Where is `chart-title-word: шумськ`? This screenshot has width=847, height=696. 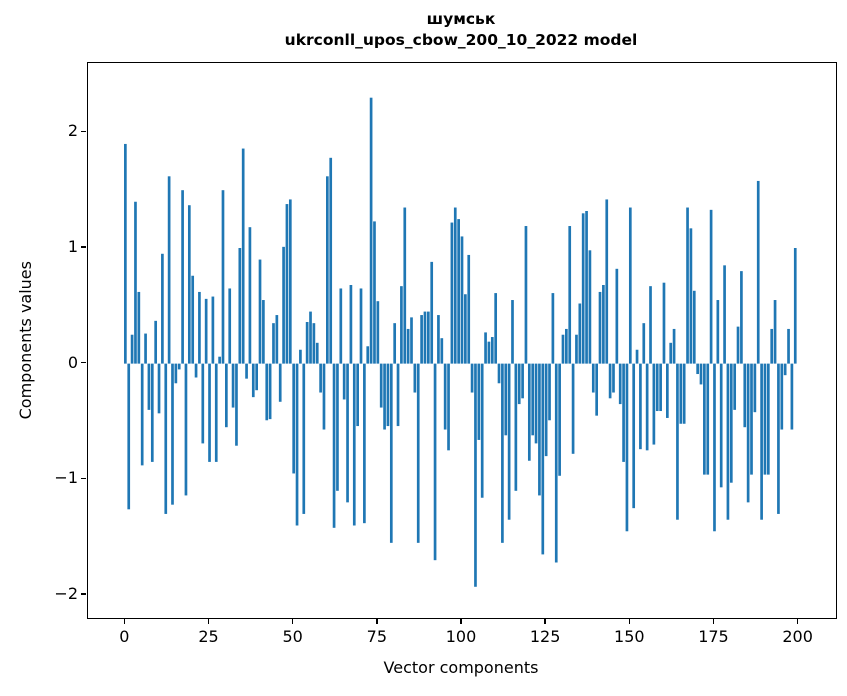 chart-title-word: шумськ is located at coordinates (461, 19).